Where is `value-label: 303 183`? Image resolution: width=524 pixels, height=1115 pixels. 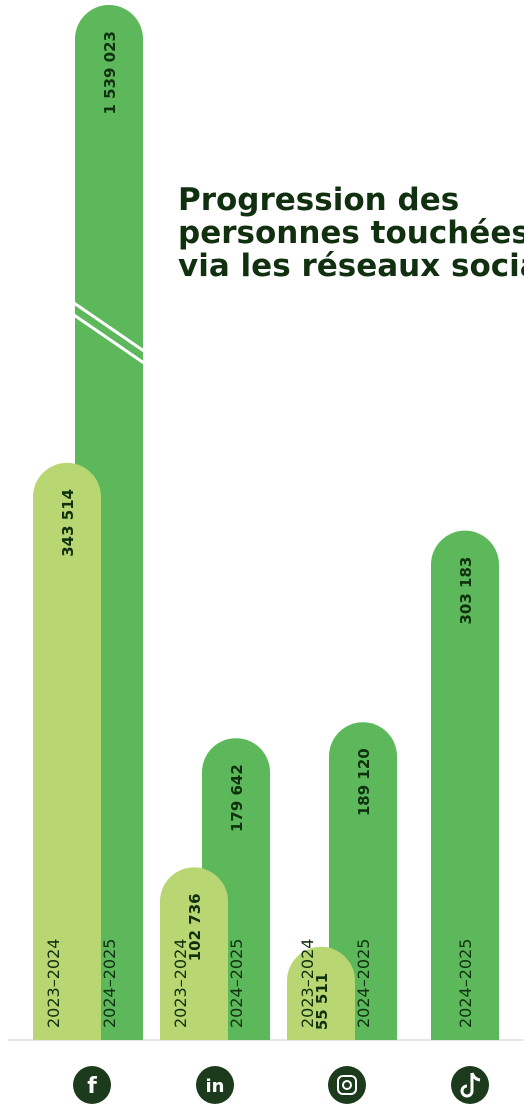 value-label: 303 183 is located at coordinates (466, 591).